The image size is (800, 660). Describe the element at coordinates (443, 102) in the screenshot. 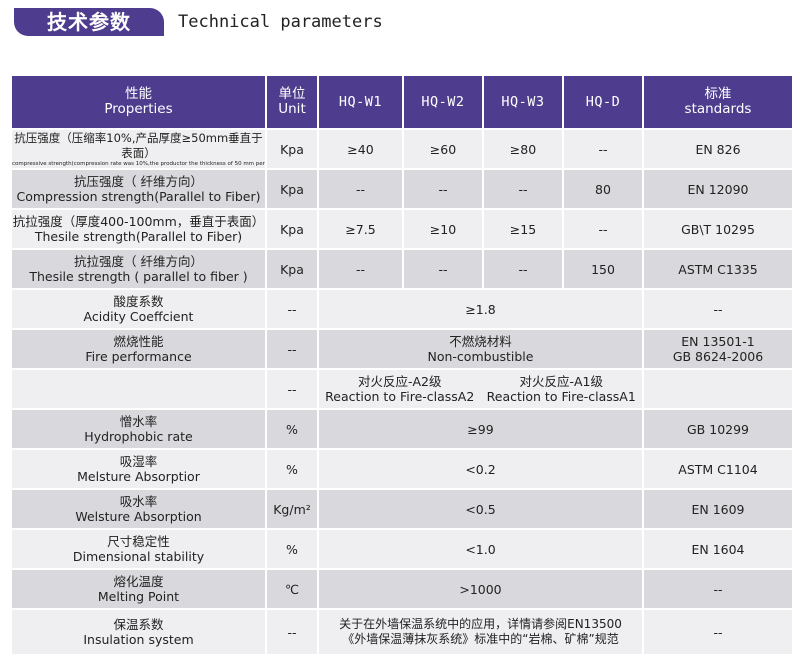

I see `col-hq-w2: HQ-W2` at that location.